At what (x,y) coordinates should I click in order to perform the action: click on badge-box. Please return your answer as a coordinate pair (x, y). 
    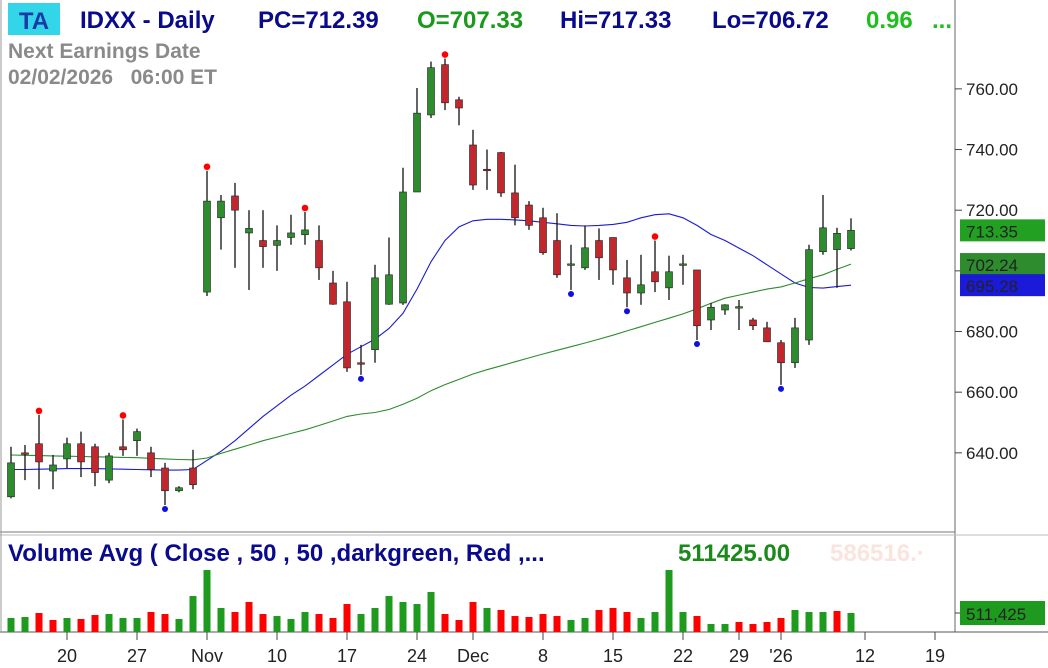
    Looking at the image, I should click on (34, 19).